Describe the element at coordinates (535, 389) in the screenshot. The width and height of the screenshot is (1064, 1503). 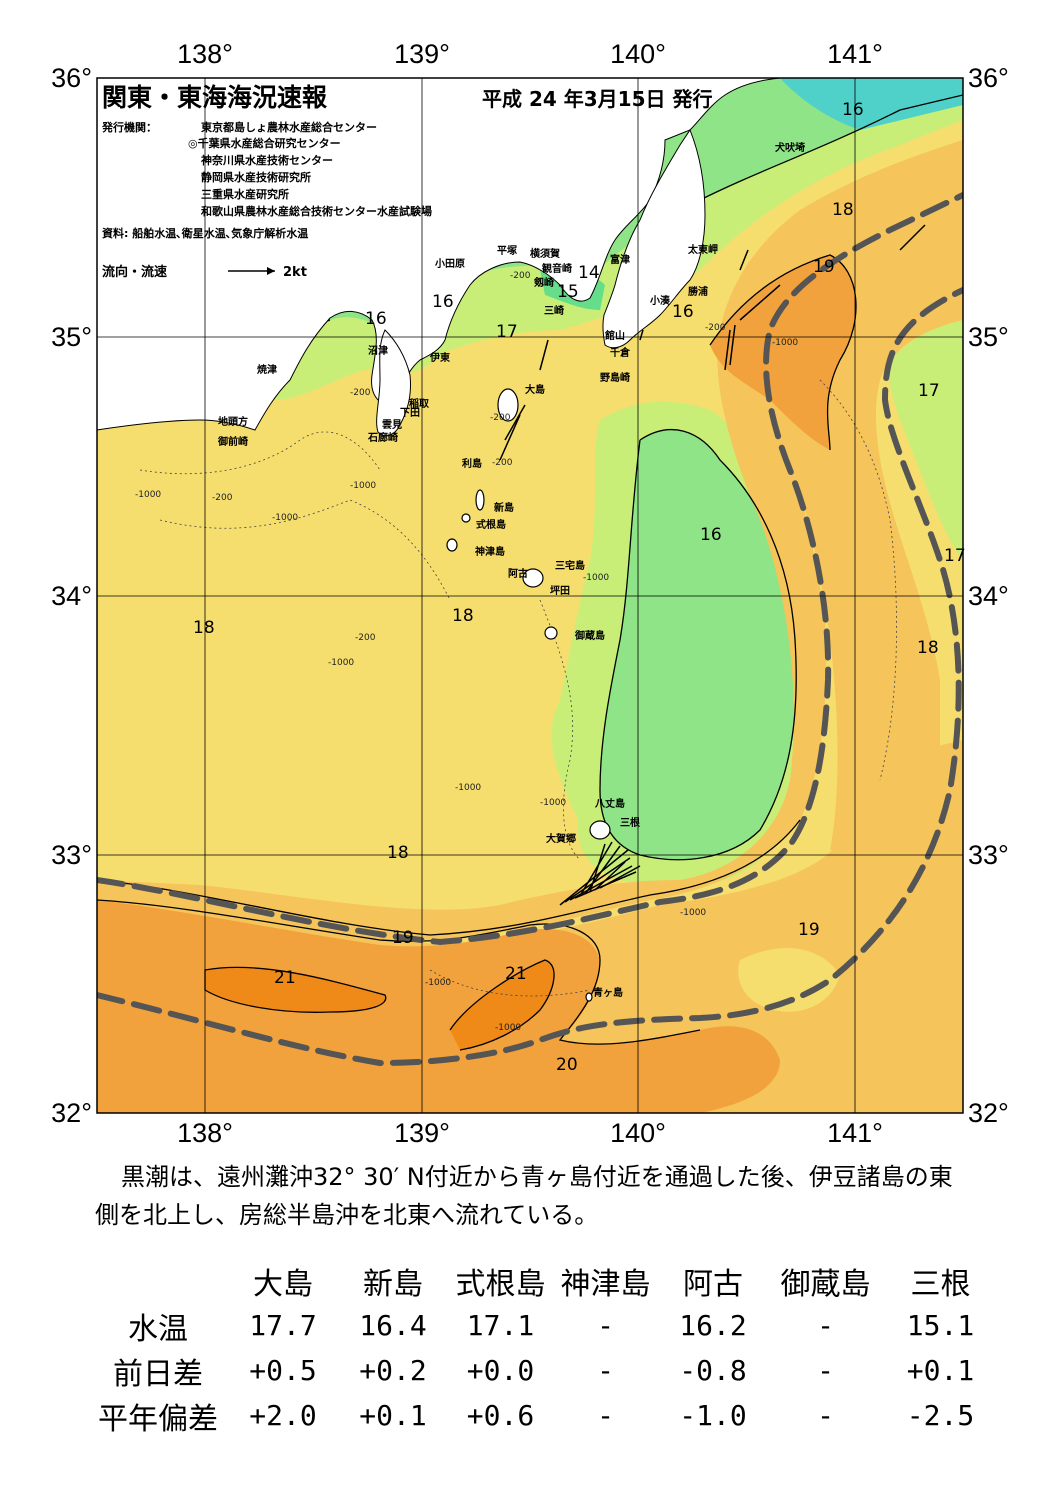
I see `place-label: 大島` at that location.